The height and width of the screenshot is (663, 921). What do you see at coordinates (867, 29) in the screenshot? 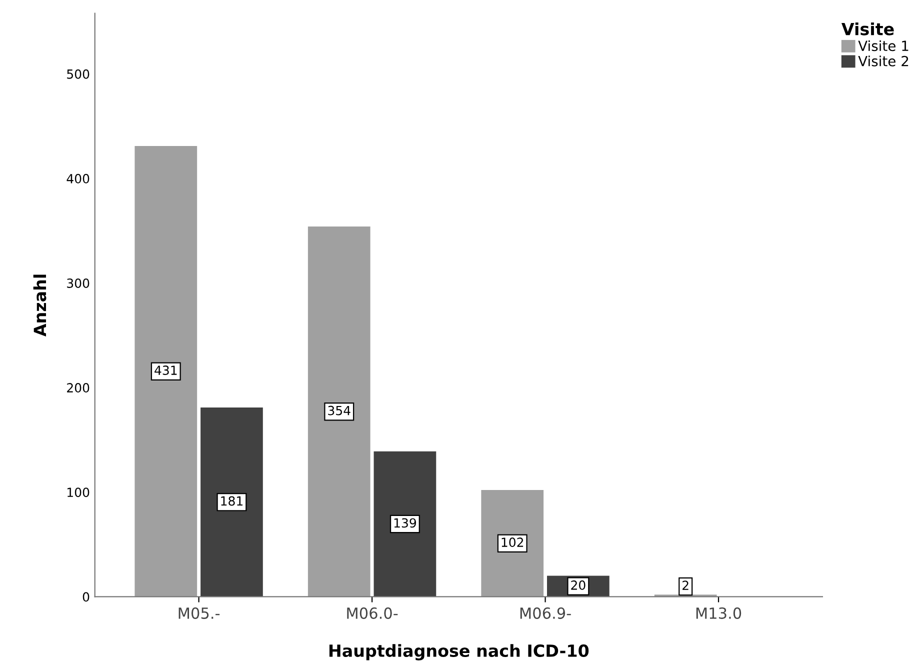
I see `legend-title: Visite` at bounding box center [867, 29].